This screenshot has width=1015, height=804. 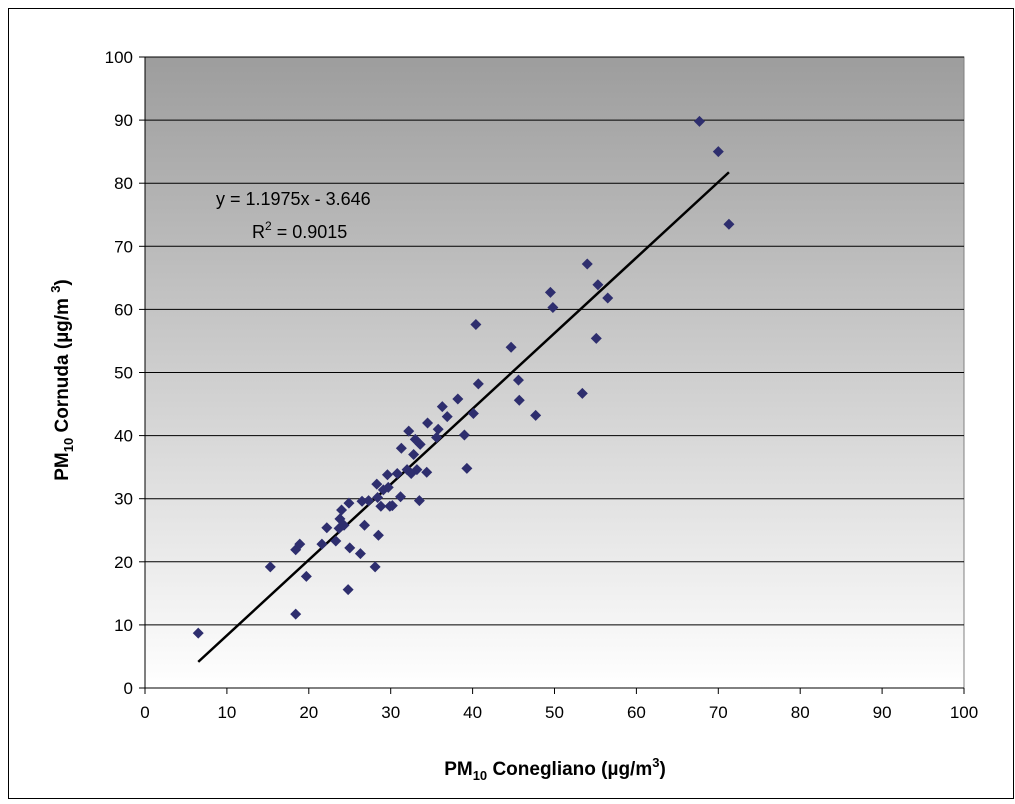 What do you see at coordinates (123, 562) in the screenshot?
I see `y-tick-label: 20` at bounding box center [123, 562].